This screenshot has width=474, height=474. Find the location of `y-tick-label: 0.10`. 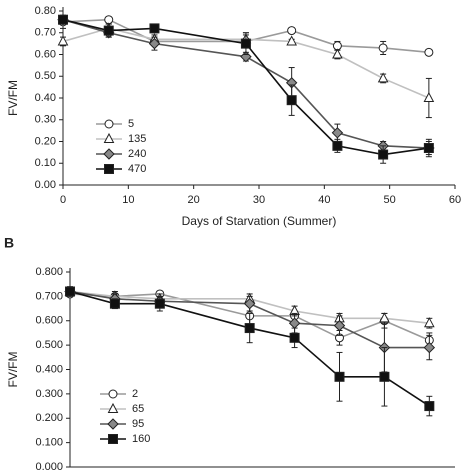

y-tick-label: 0.10 is located at coordinates (45, 163).